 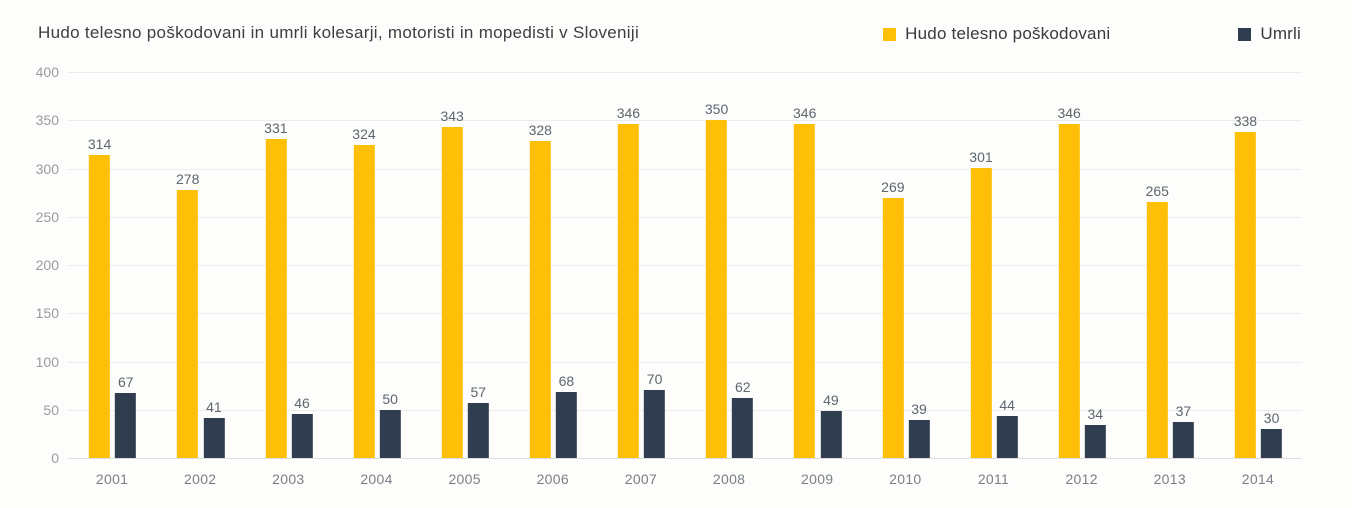 I want to click on injured-barwrap: 324, so click(x=364, y=292).